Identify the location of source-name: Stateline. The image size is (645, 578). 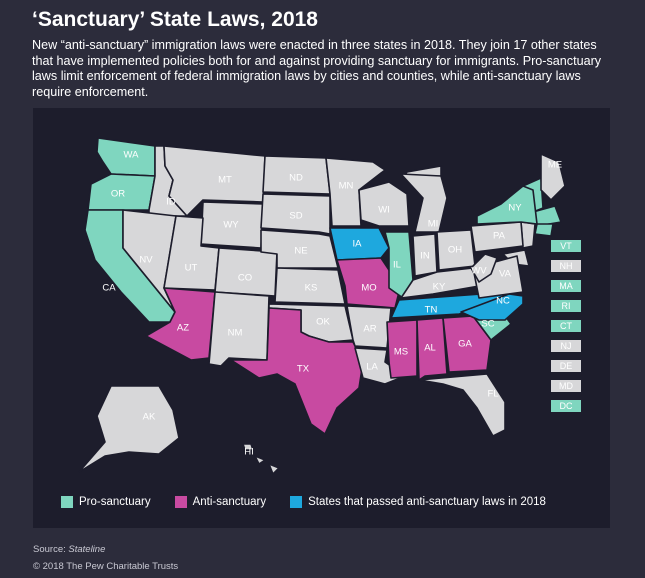
(87, 549).